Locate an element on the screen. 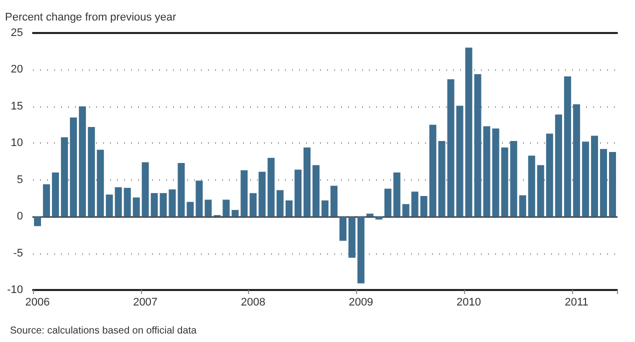 The height and width of the screenshot is (342, 635). x-tick-label: 2009 is located at coordinates (361, 302).